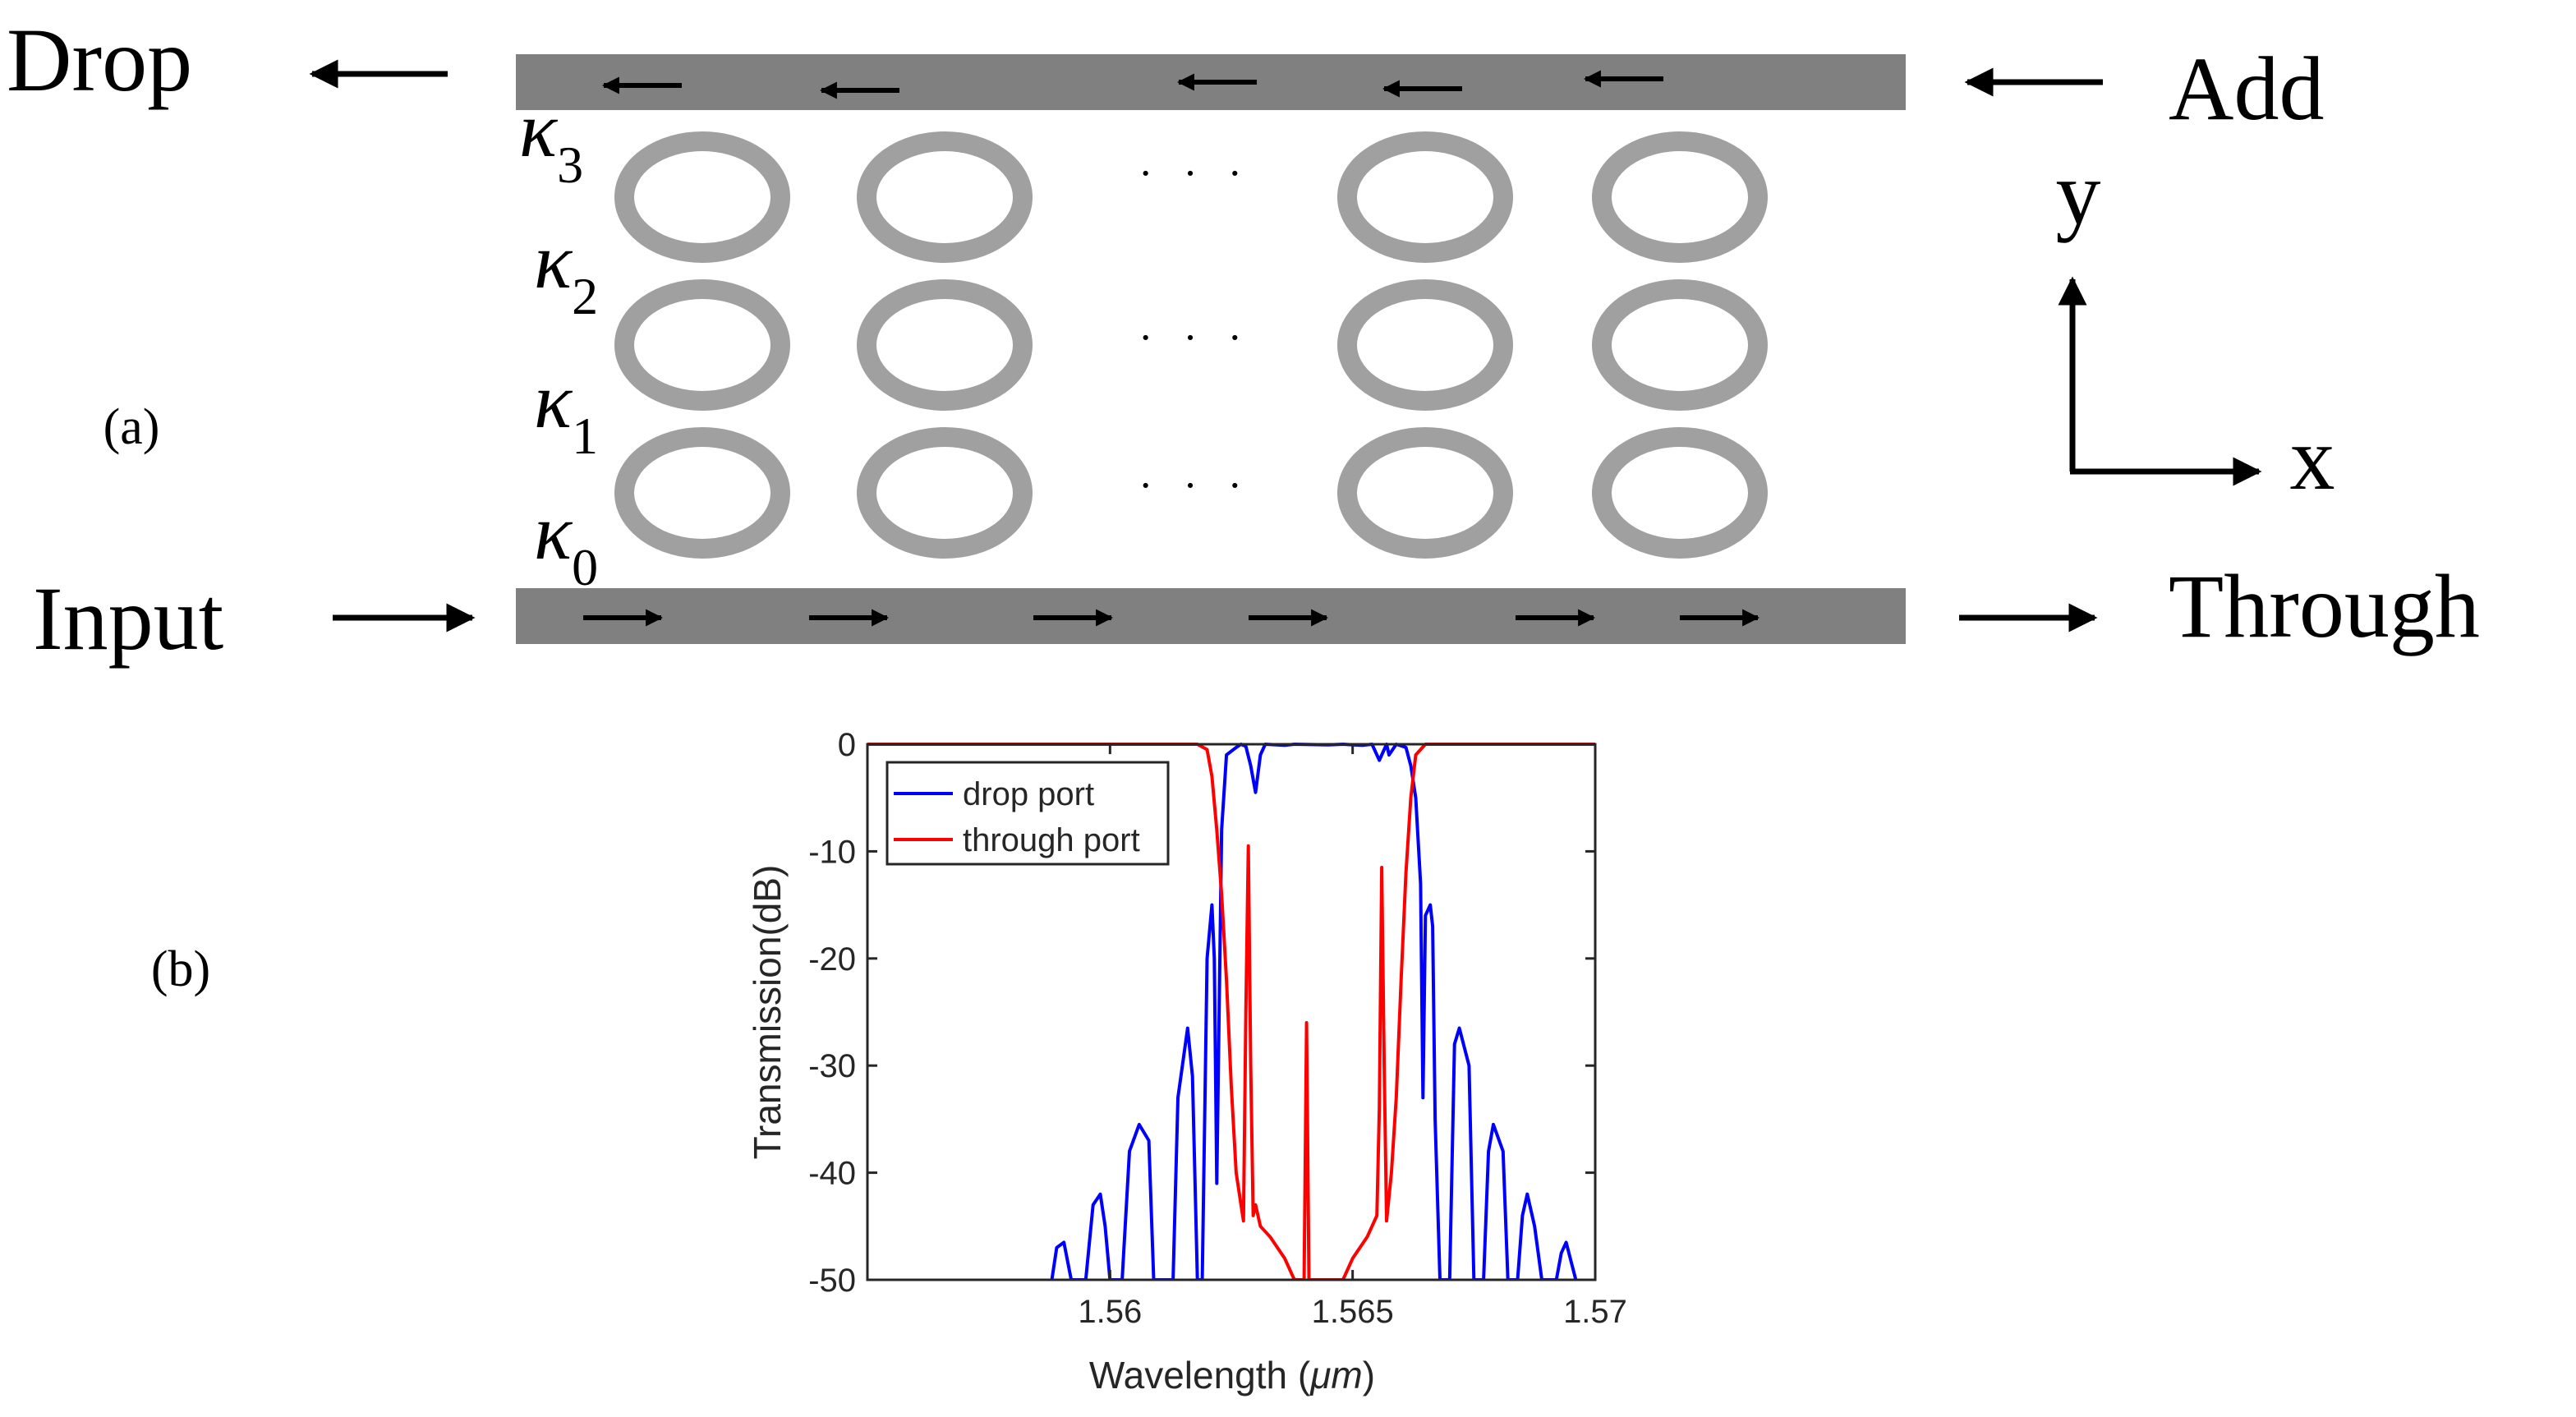 Image resolution: width=2576 pixels, height=1417 pixels. I want to click on y-tick-label: -30, so click(832, 1066).